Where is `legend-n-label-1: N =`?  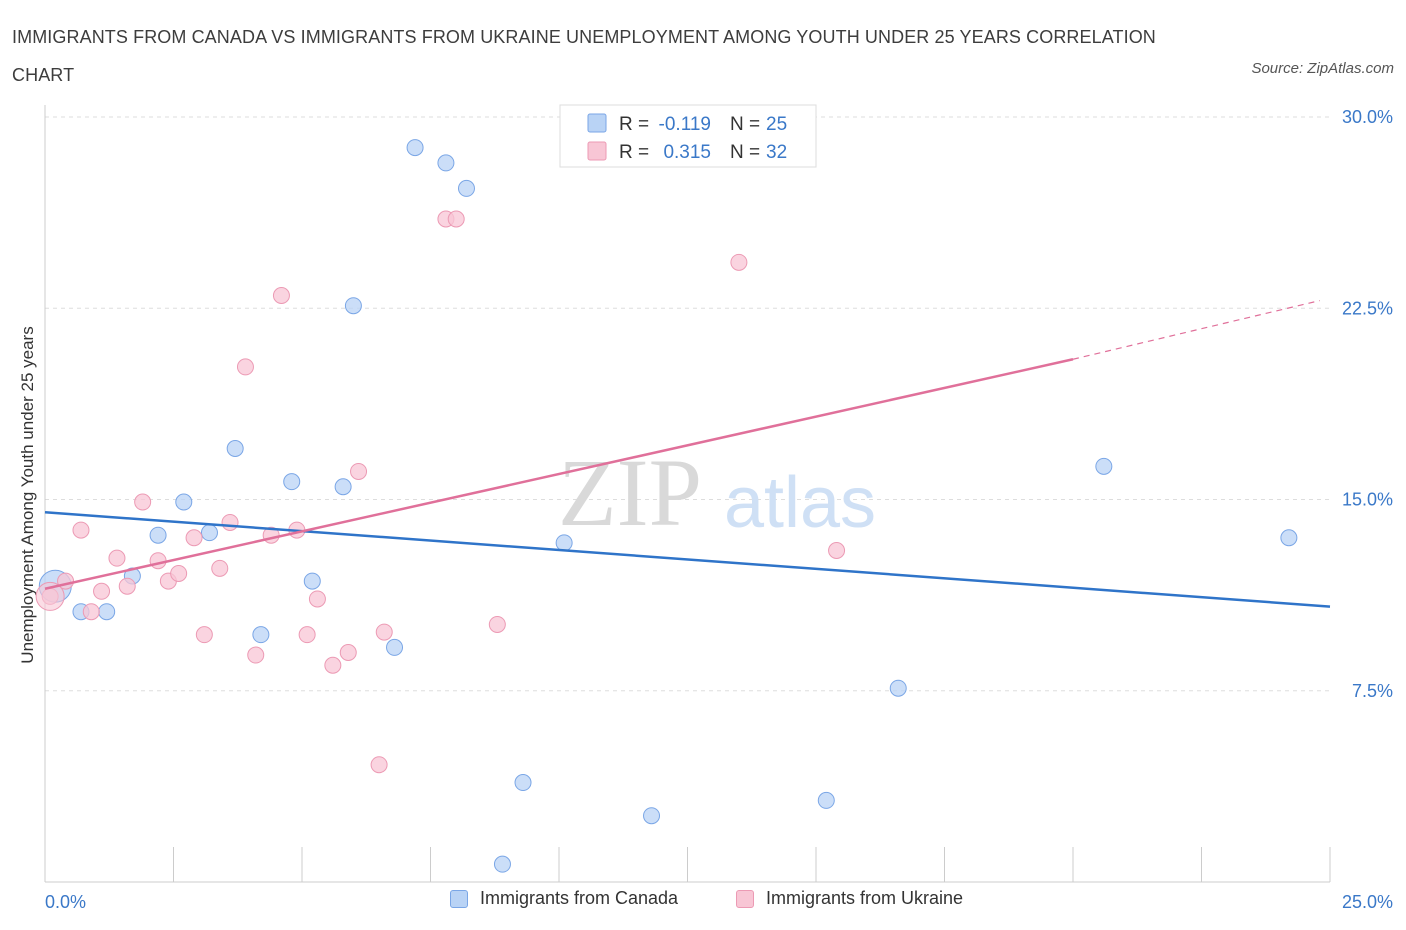
legend-n-label-1: N = is located at coordinates (745, 152).